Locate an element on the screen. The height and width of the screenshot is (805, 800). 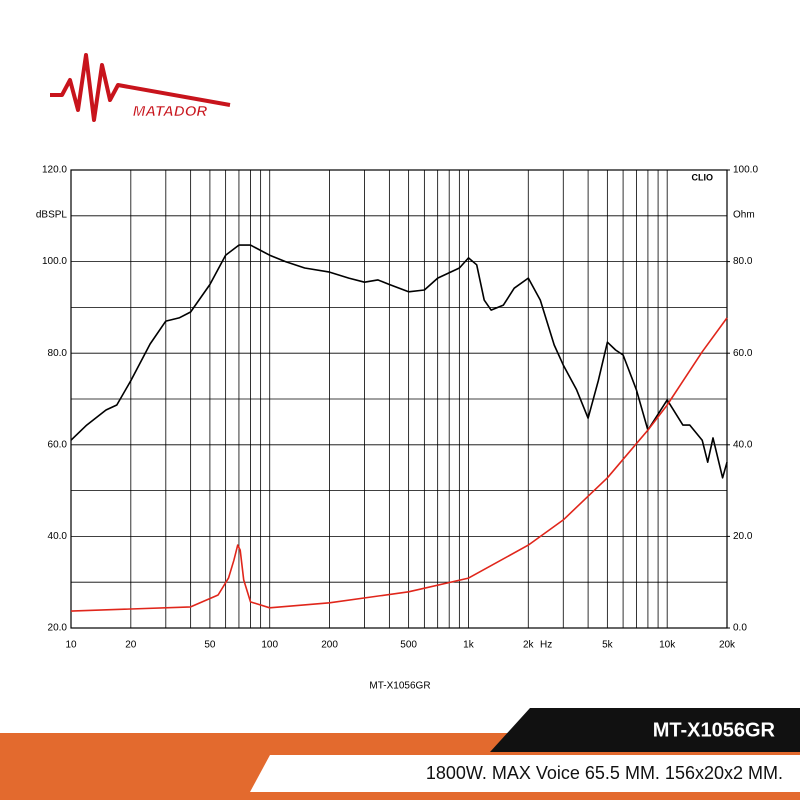
x-tick-label: 2k is located at coordinates (529, 645).